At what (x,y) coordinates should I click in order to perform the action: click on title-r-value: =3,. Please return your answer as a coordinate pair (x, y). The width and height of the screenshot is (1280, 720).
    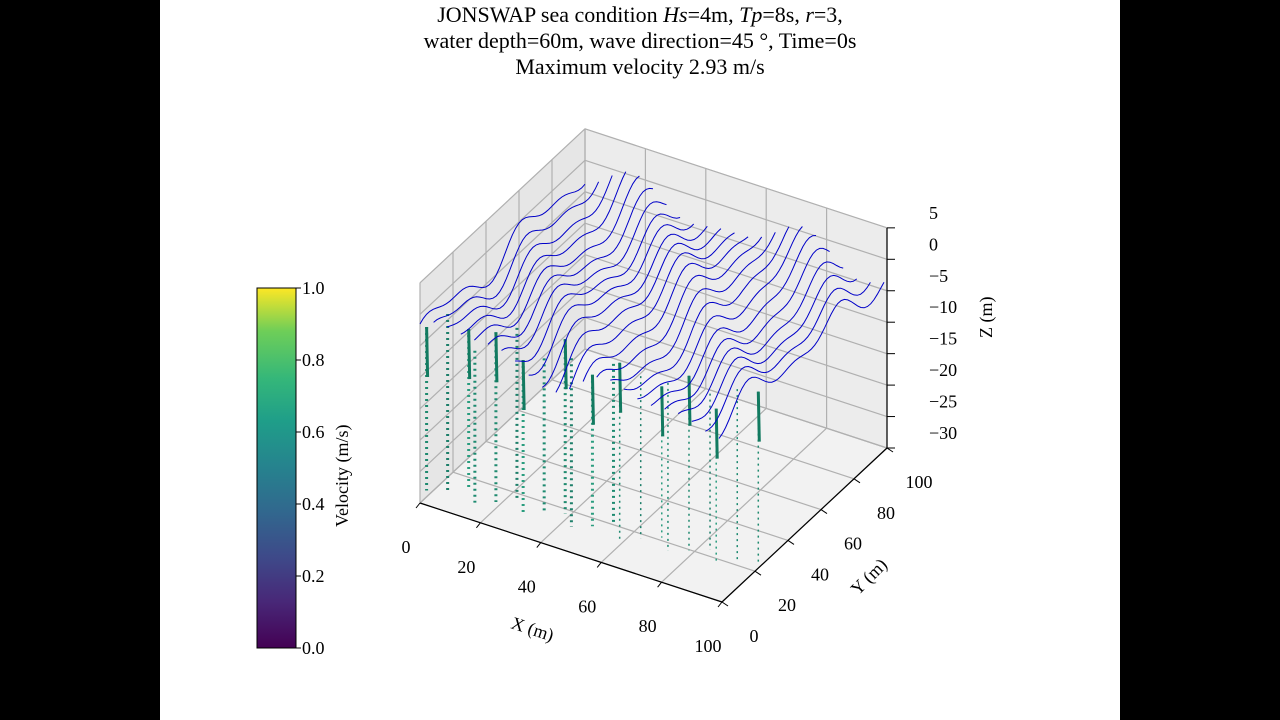
    Looking at the image, I should click on (828, 14).